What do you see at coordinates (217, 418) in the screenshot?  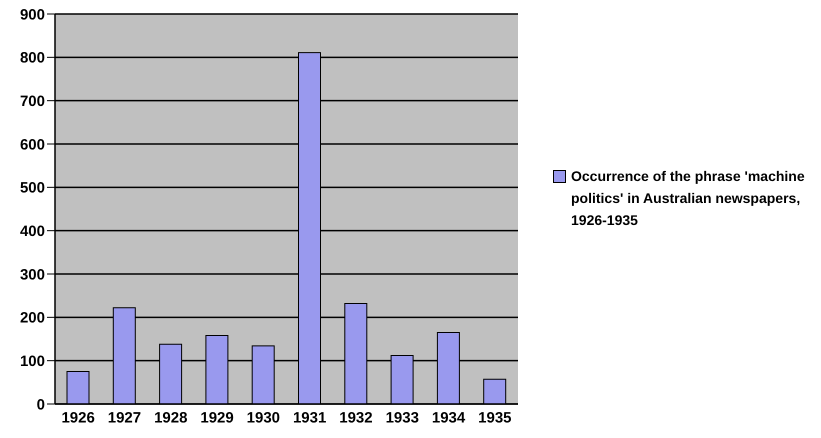 I see `x-tick-label: 1929` at bounding box center [217, 418].